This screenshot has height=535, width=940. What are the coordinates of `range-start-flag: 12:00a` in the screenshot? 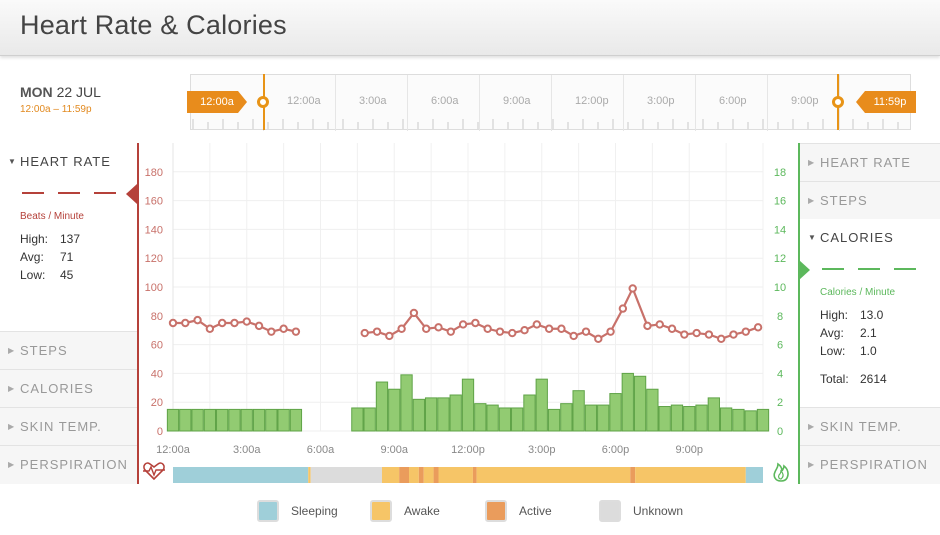 It's located at (217, 102).